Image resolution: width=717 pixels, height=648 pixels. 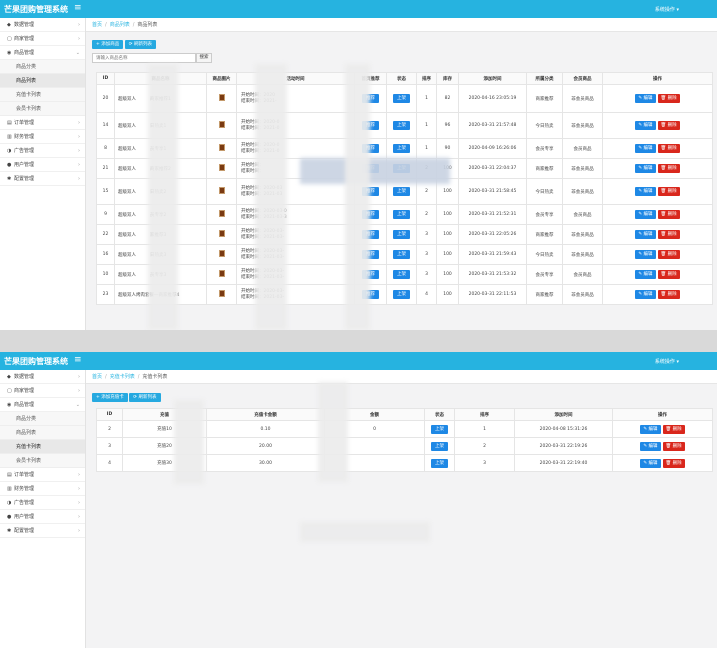 I want to click on sidebar-item-label: 商家管理, so click(x=24, y=39).